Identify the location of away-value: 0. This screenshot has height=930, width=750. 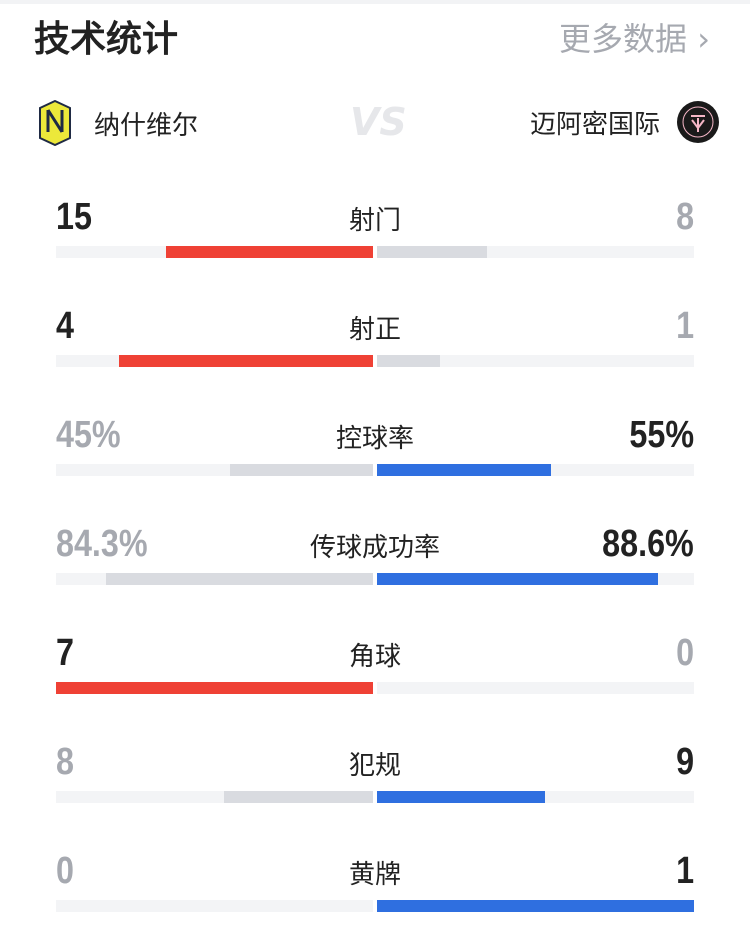
(685, 653).